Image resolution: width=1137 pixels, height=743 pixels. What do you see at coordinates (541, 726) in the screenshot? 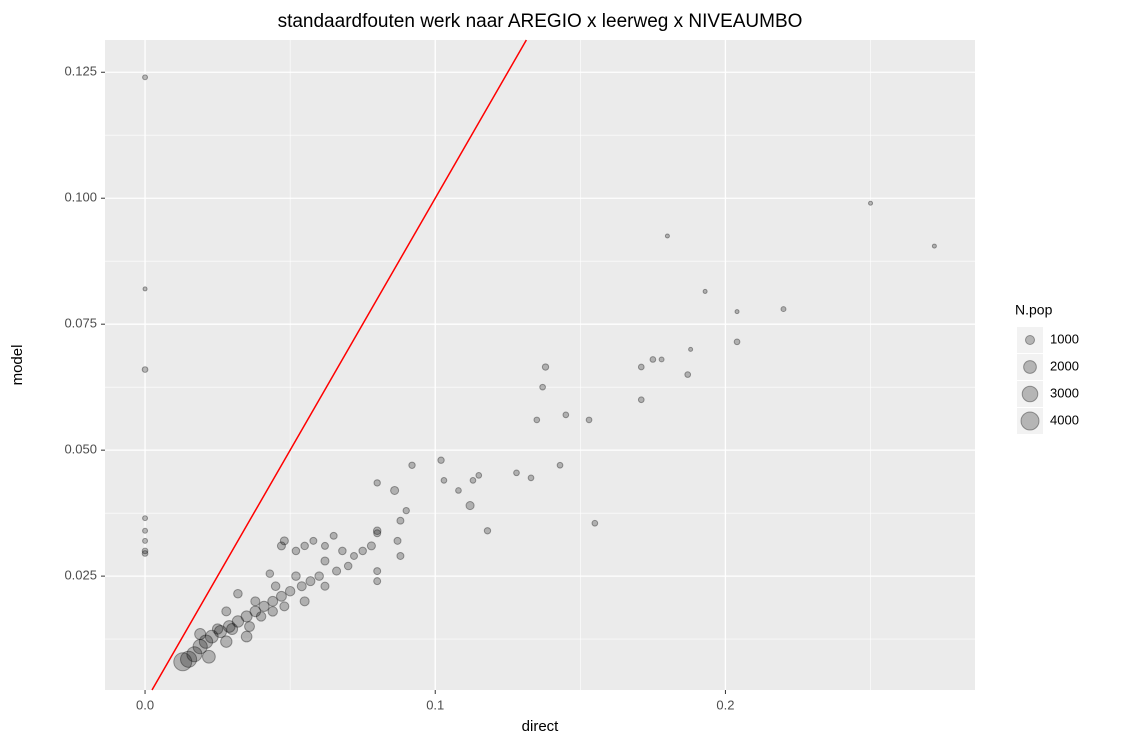
I see `x-axis-label: direct` at bounding box center [541, 726].